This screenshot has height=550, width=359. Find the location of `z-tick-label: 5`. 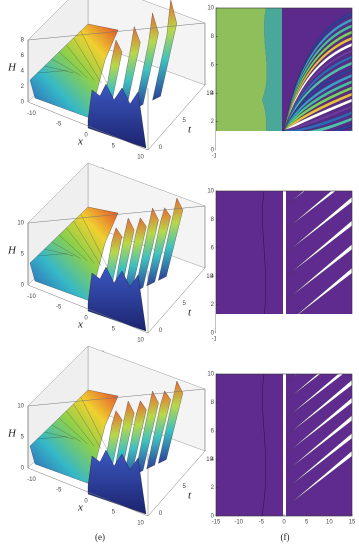

z-tick-label: 5 is located at coordinates (23, 438).